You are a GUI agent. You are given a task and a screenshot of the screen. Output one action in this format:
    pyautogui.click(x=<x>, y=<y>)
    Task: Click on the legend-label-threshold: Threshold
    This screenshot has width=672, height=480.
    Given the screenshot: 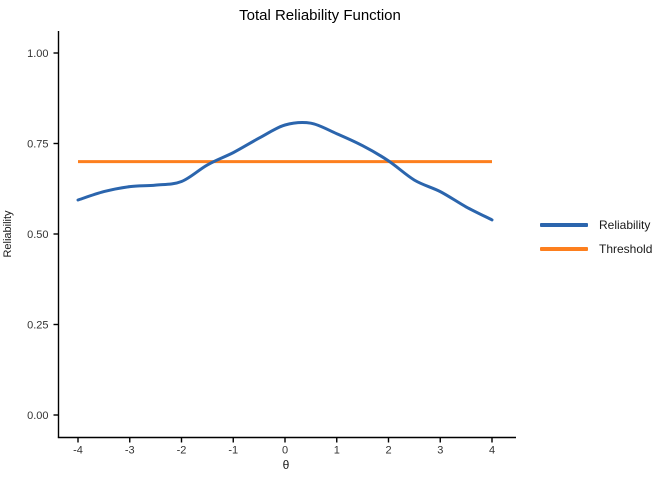 What is the action you would take?
    pyautogui.click(x=626, y=249)
    